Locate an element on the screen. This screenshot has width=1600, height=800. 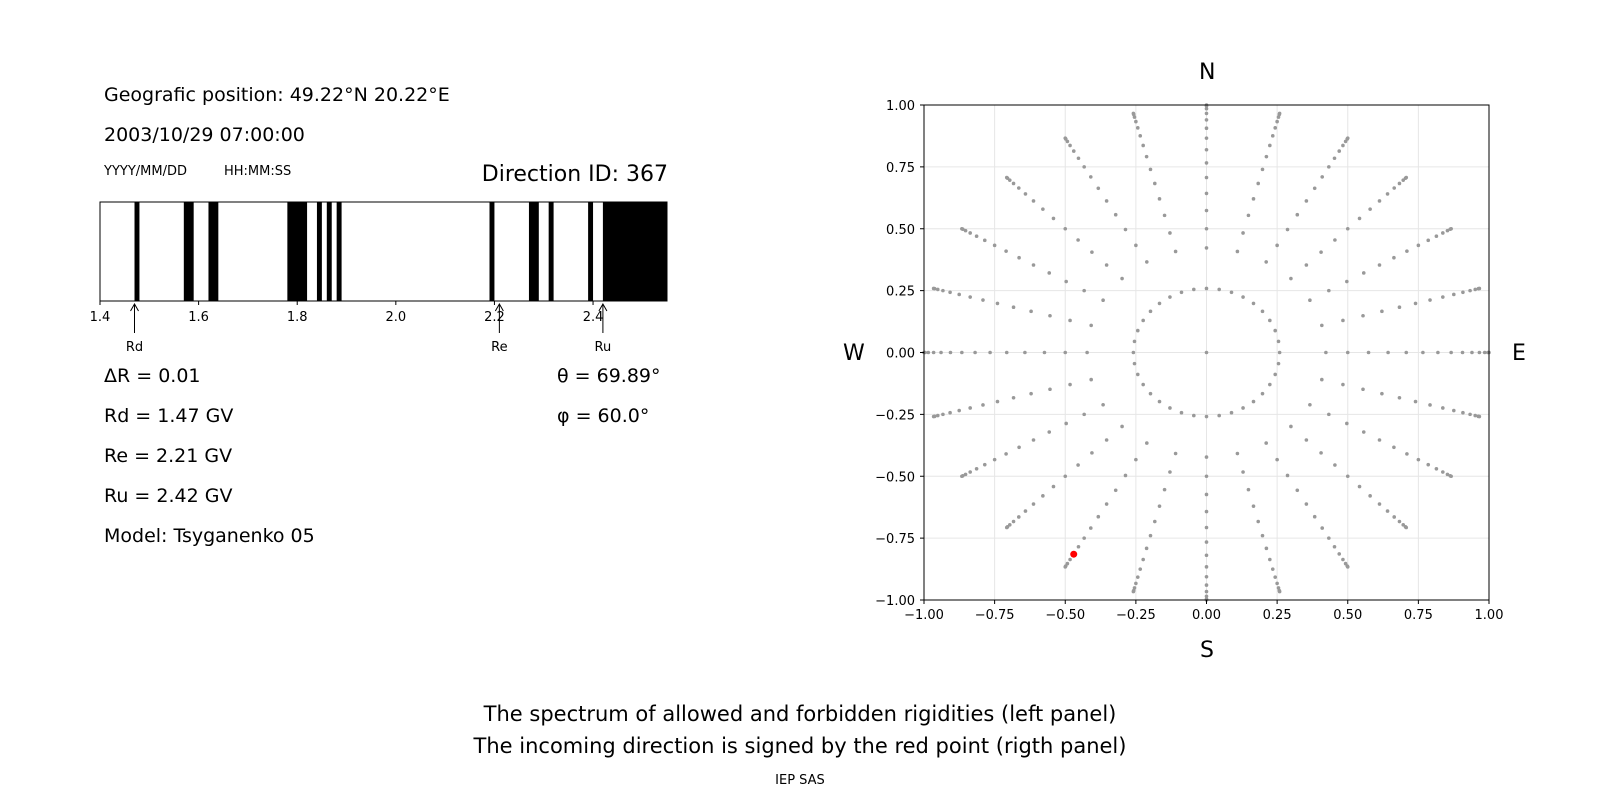
spectrum-frame is located at coordinates (383, 251).